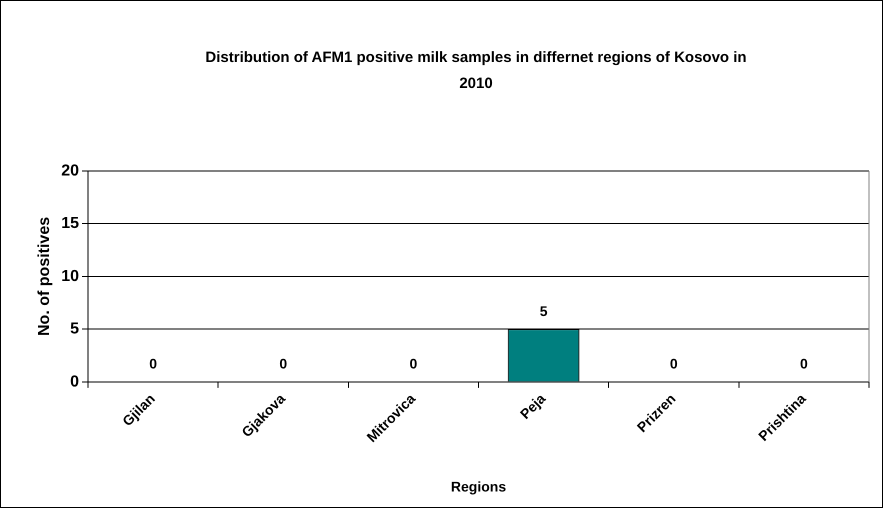 This screenshot has height=508, width=883. What do you see at coordinates (75, 329) in the screenshot?
I see `y-tick-label: 5` at bounding box center [75, 329].